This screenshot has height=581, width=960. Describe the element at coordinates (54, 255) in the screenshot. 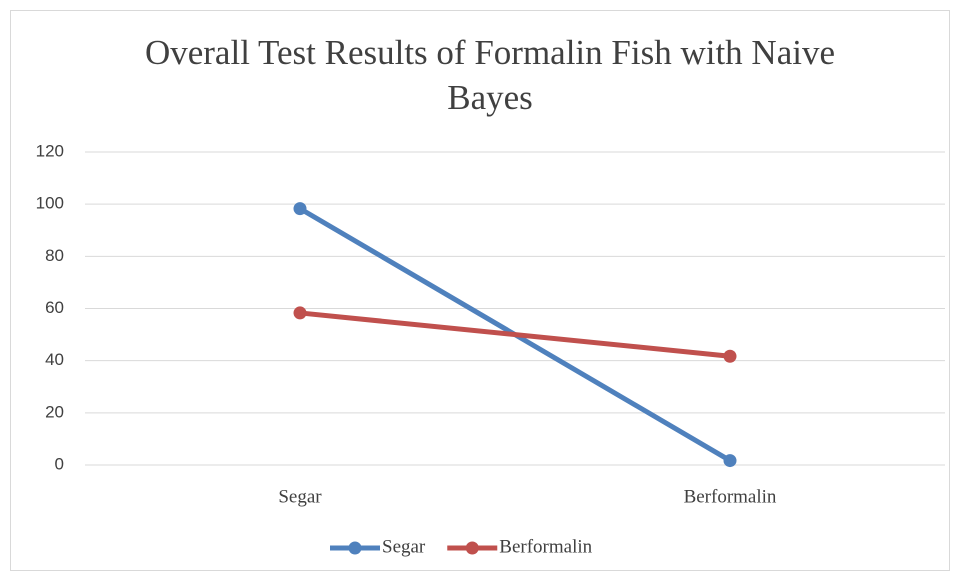

I see `y-tick-label: 80` at that location.